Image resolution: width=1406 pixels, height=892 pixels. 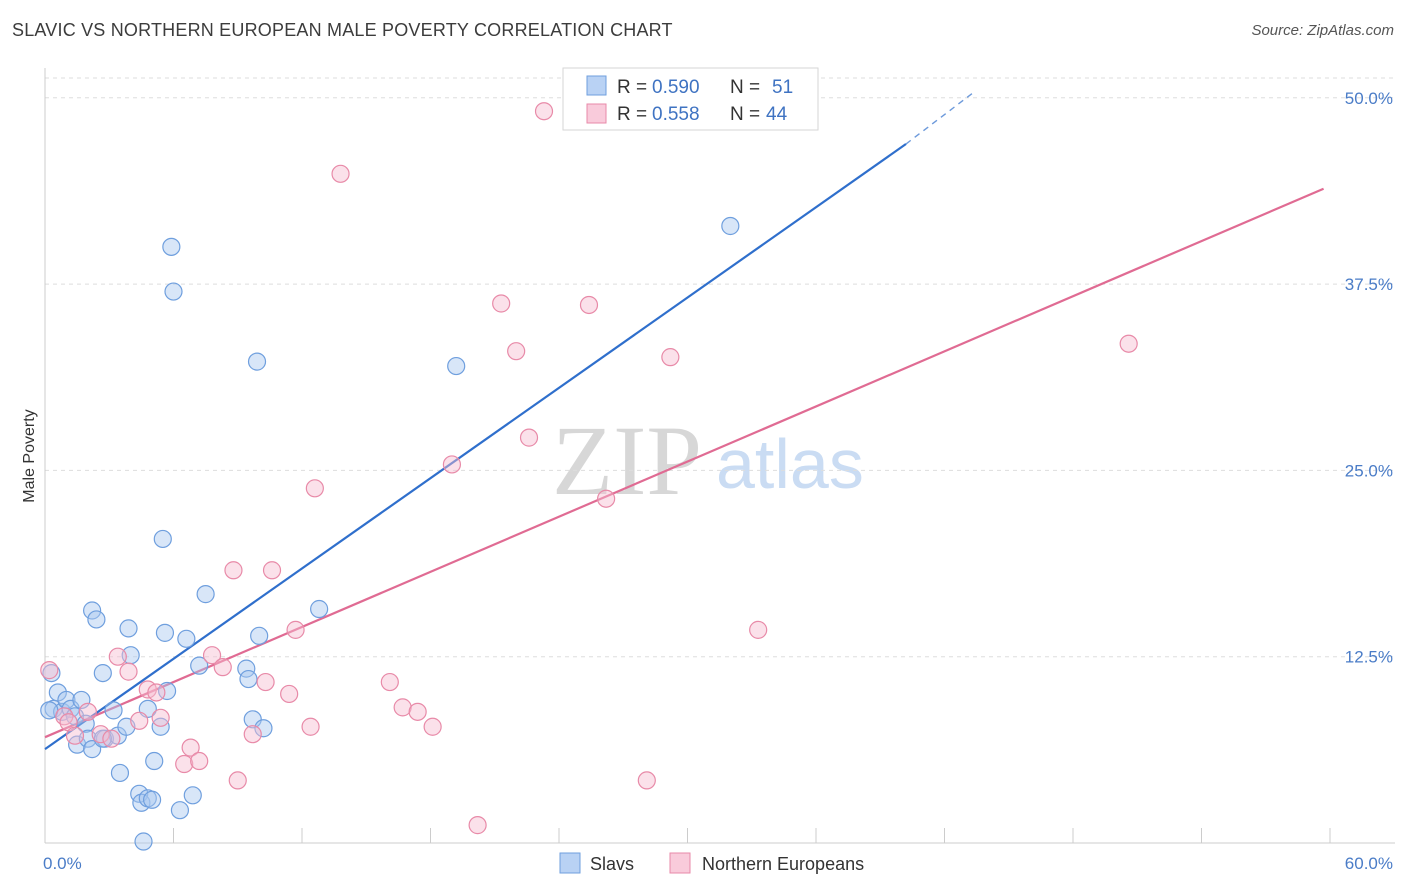 What do you see at coordinates (1369, 470) in the screenshot?
I see `y-tick-label: 25.0%` at bounding box center [1369, 470].